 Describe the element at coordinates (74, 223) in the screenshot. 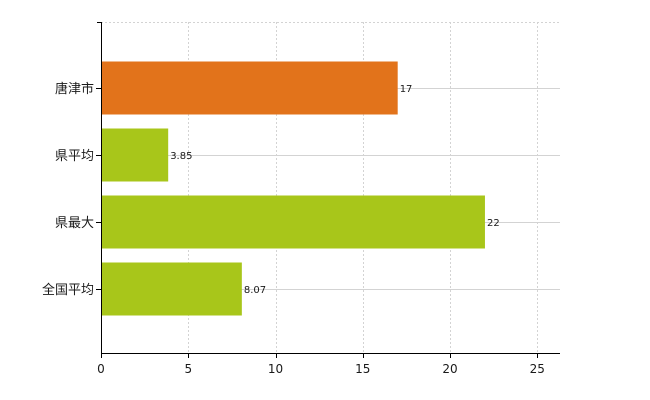

I see `category-label-2: 県最大` at that location.